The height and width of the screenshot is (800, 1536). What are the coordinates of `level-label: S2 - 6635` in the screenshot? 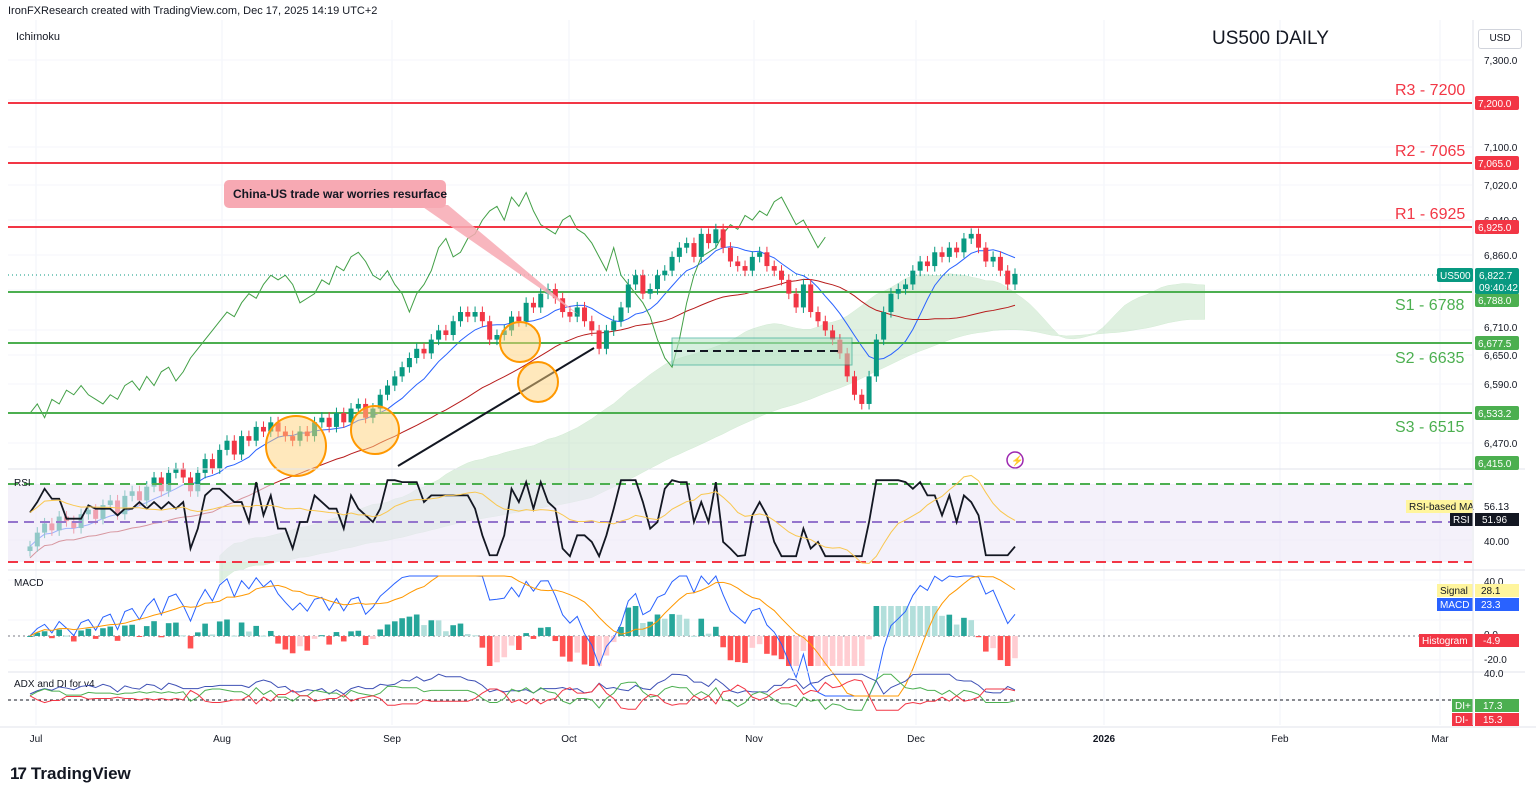 It's located at (1429, 358).